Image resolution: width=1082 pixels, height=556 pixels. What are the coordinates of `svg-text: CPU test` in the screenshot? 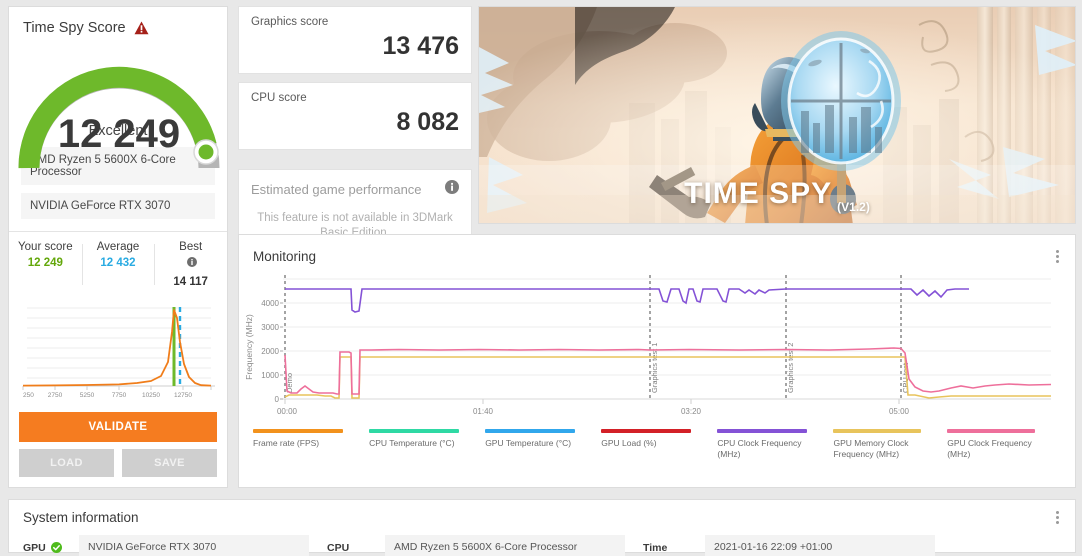 It's located at (905, 377).